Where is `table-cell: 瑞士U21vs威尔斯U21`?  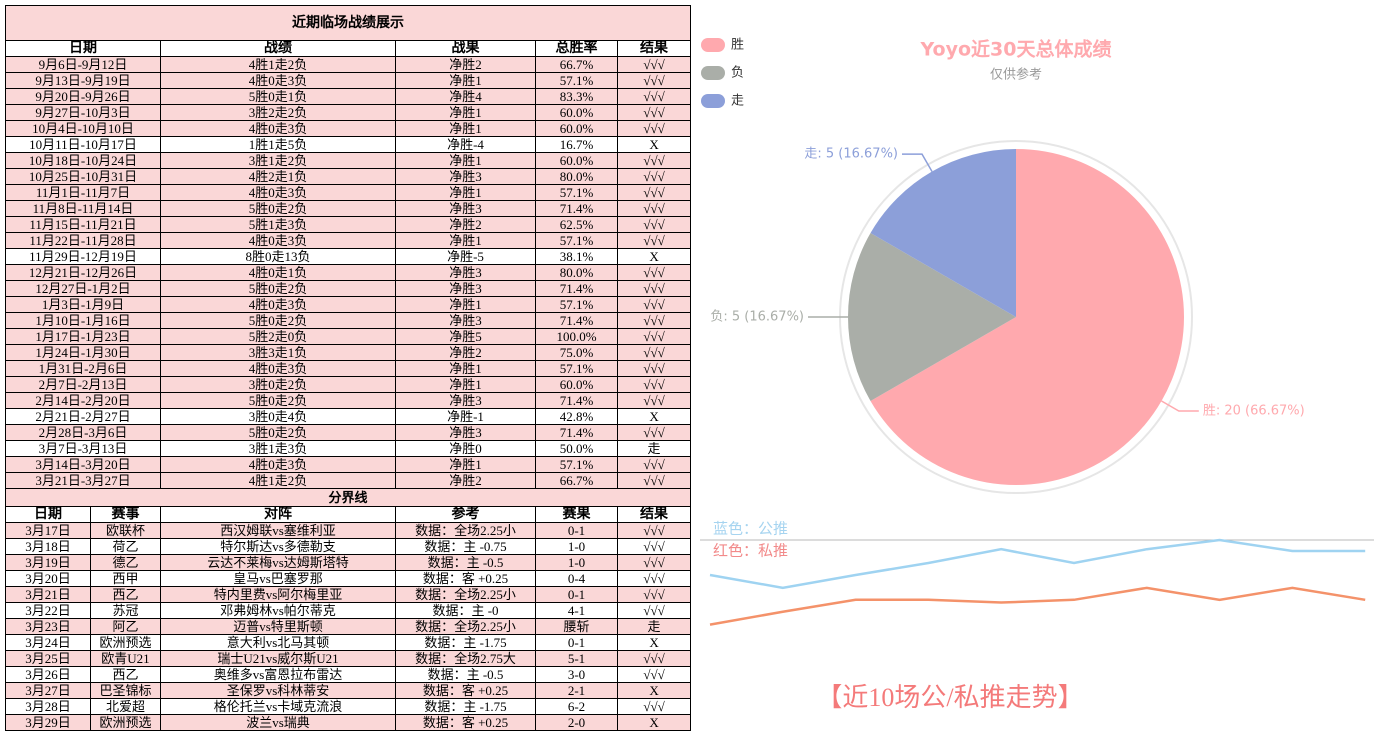 table-cell: 瑞士U21vs威尔斯U21 is located at coordinates (278, 658).